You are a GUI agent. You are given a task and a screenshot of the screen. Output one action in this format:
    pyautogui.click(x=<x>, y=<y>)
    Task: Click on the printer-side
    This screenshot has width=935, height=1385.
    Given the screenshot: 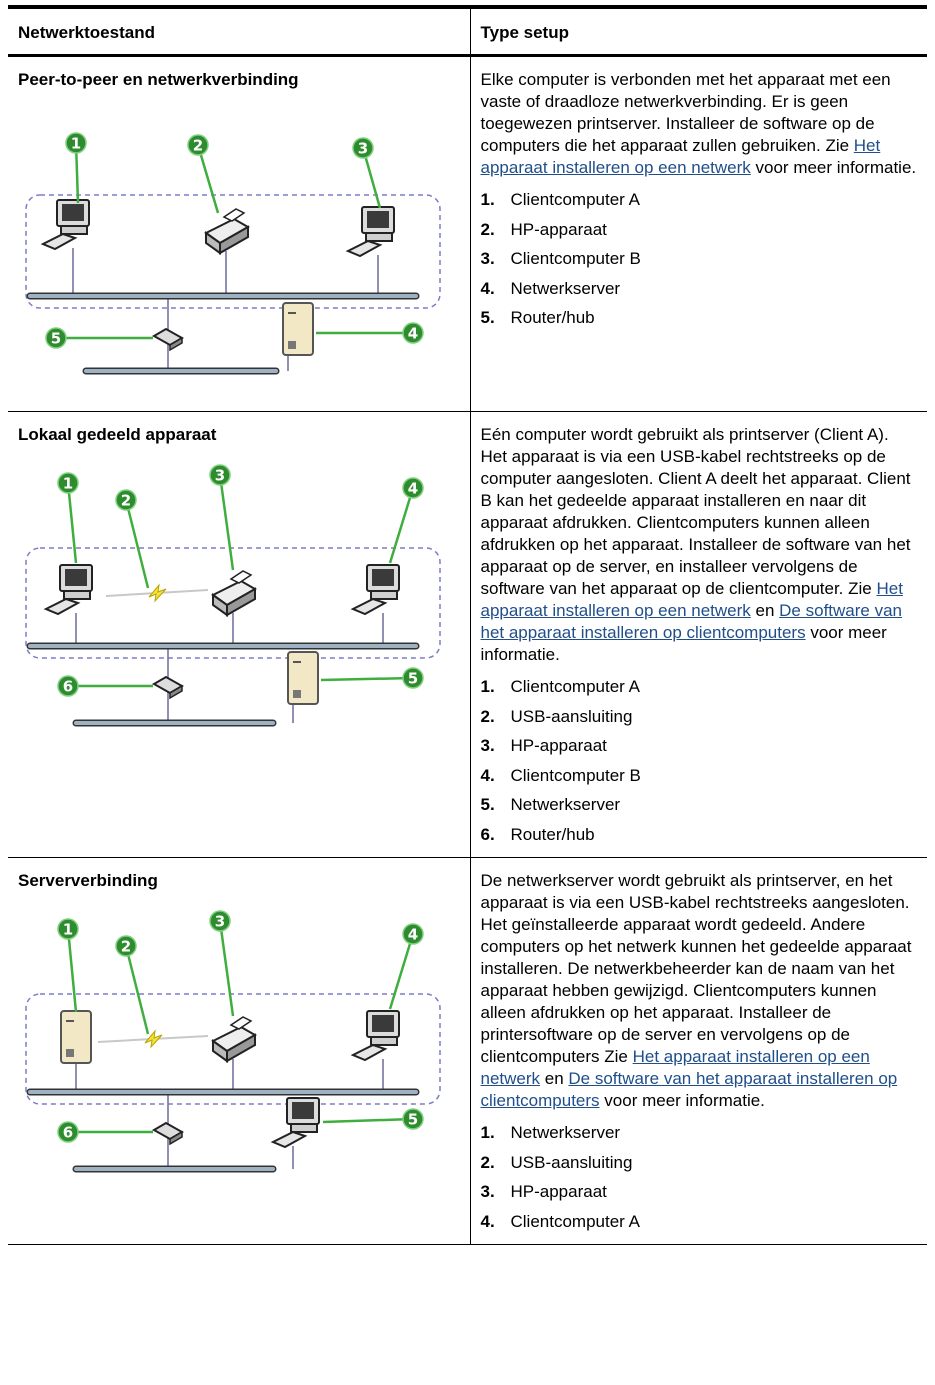 What is the action you would take?
    pyautogui.click(x=241, y=1048)
    